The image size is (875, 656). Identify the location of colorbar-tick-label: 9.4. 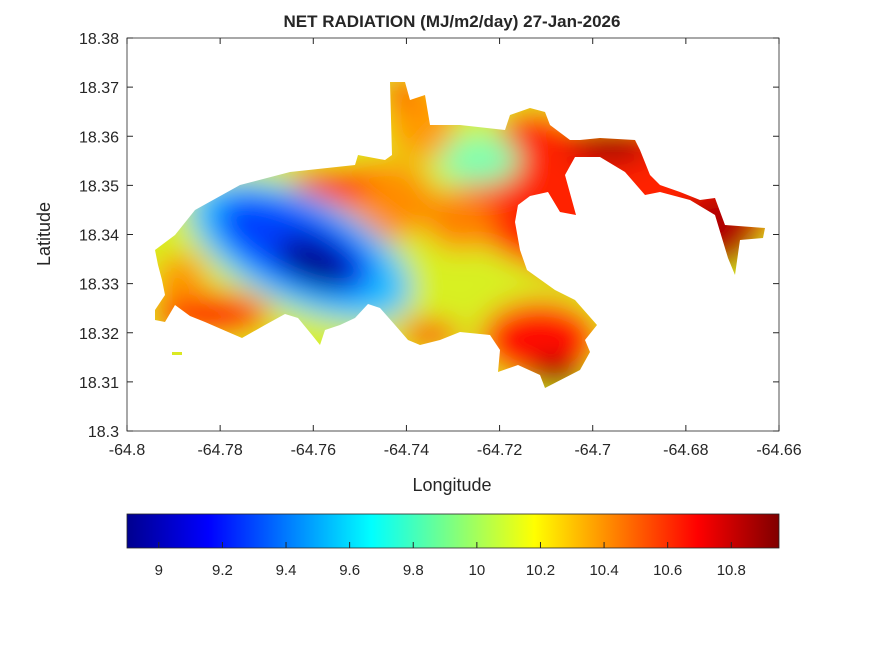
(286, 570).